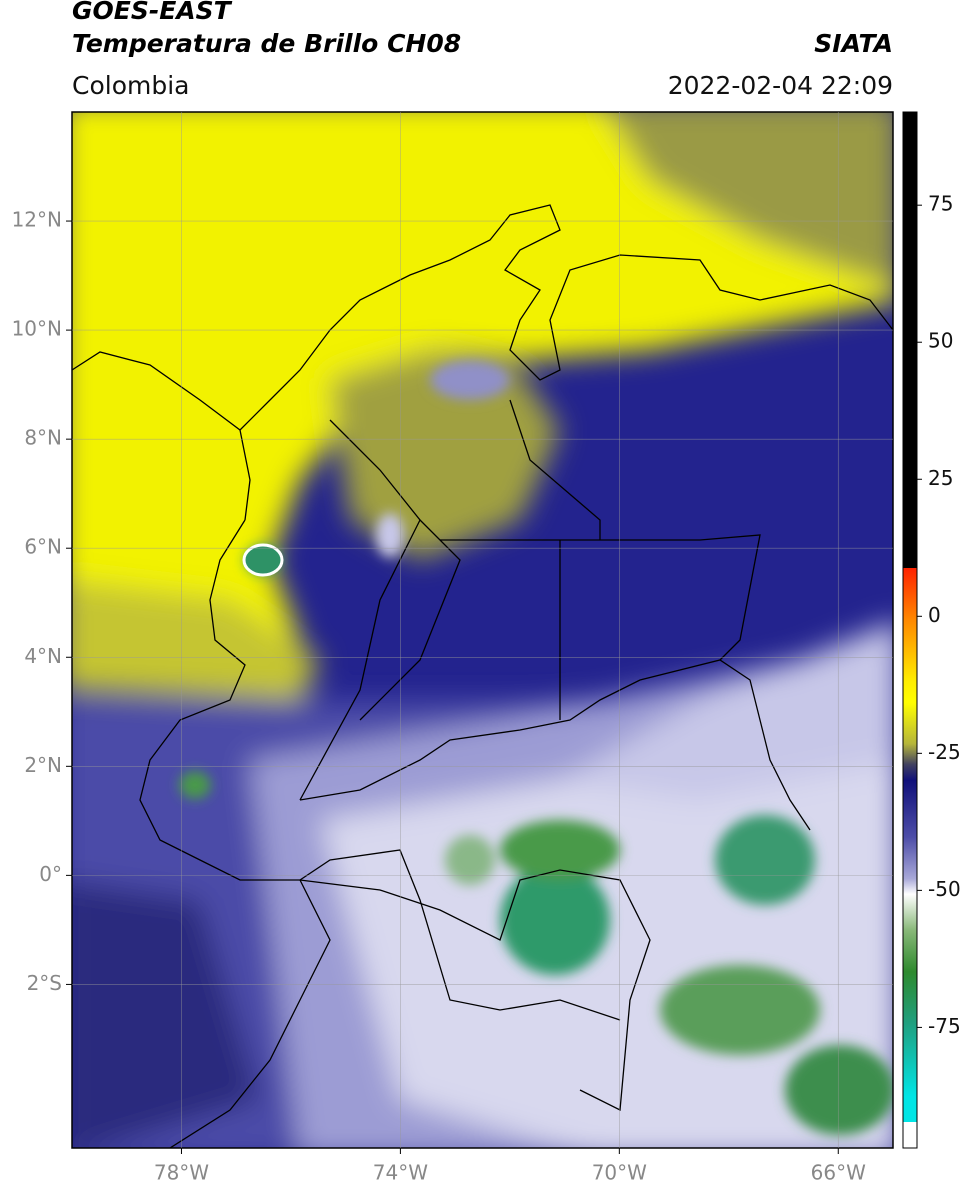  Describe the element at coordinates (940, 341) in the screenshot. I see `colorbar-tick-label: 50` at that location.